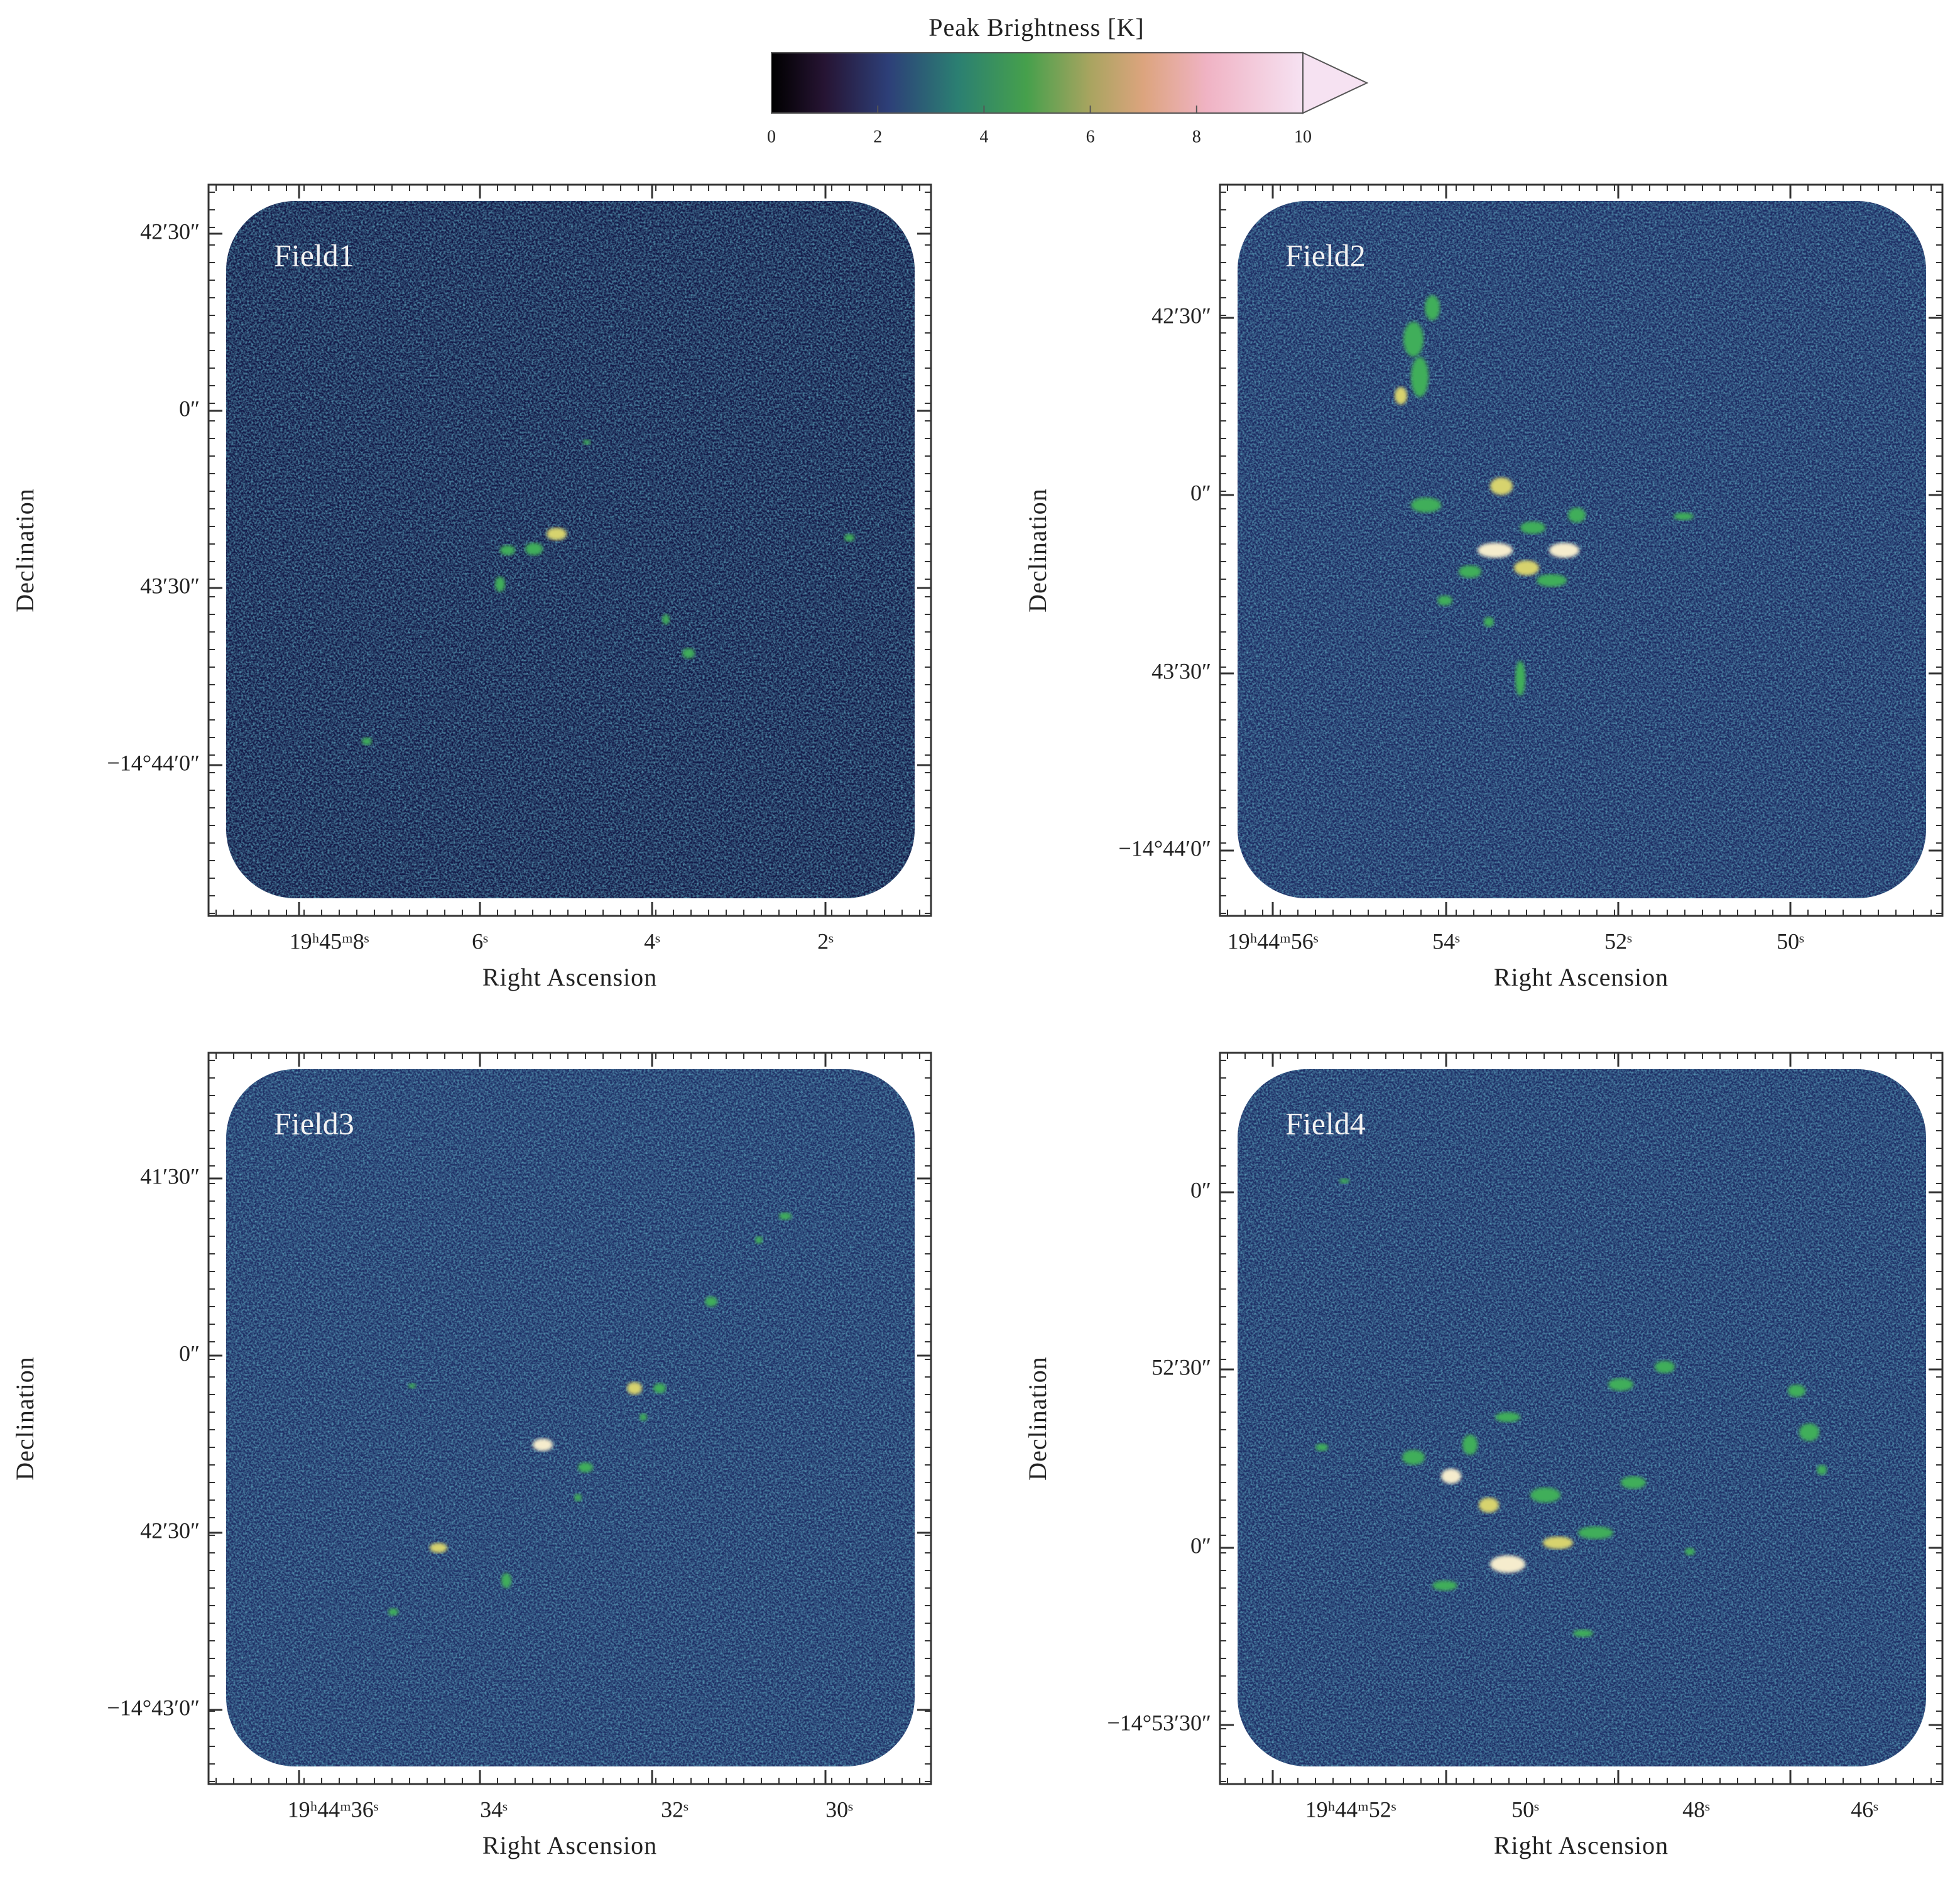  I want to click on colorbar-extend, so click(1335, 83).